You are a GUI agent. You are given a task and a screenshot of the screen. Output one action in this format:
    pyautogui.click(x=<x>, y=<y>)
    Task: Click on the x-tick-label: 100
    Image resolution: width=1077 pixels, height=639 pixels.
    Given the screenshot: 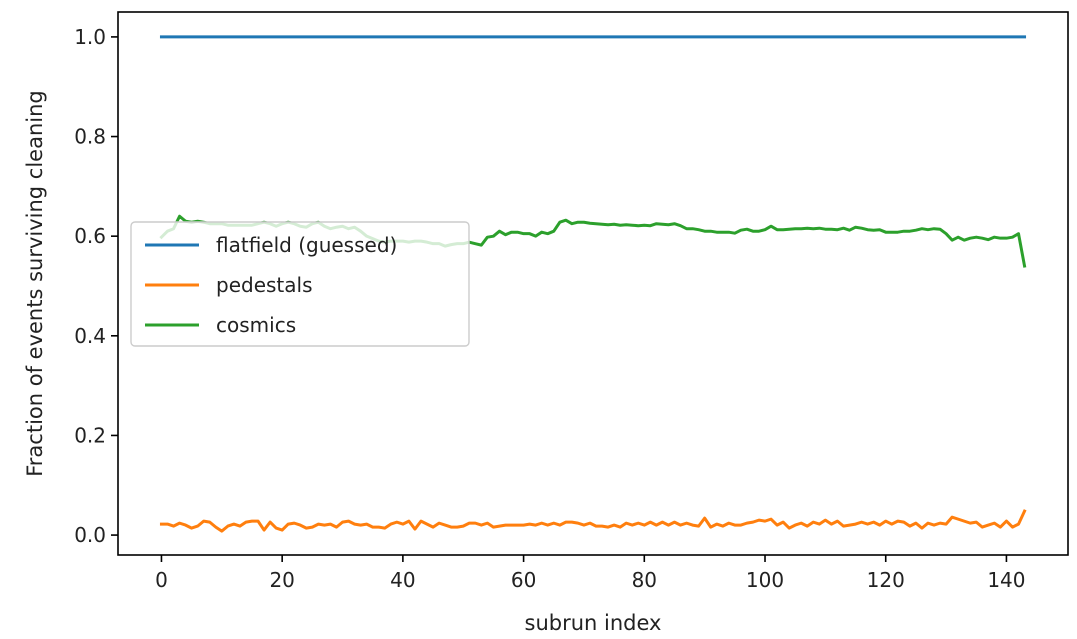 What is the action you would take?
    pyautogui.click(x=765, y=580)
    